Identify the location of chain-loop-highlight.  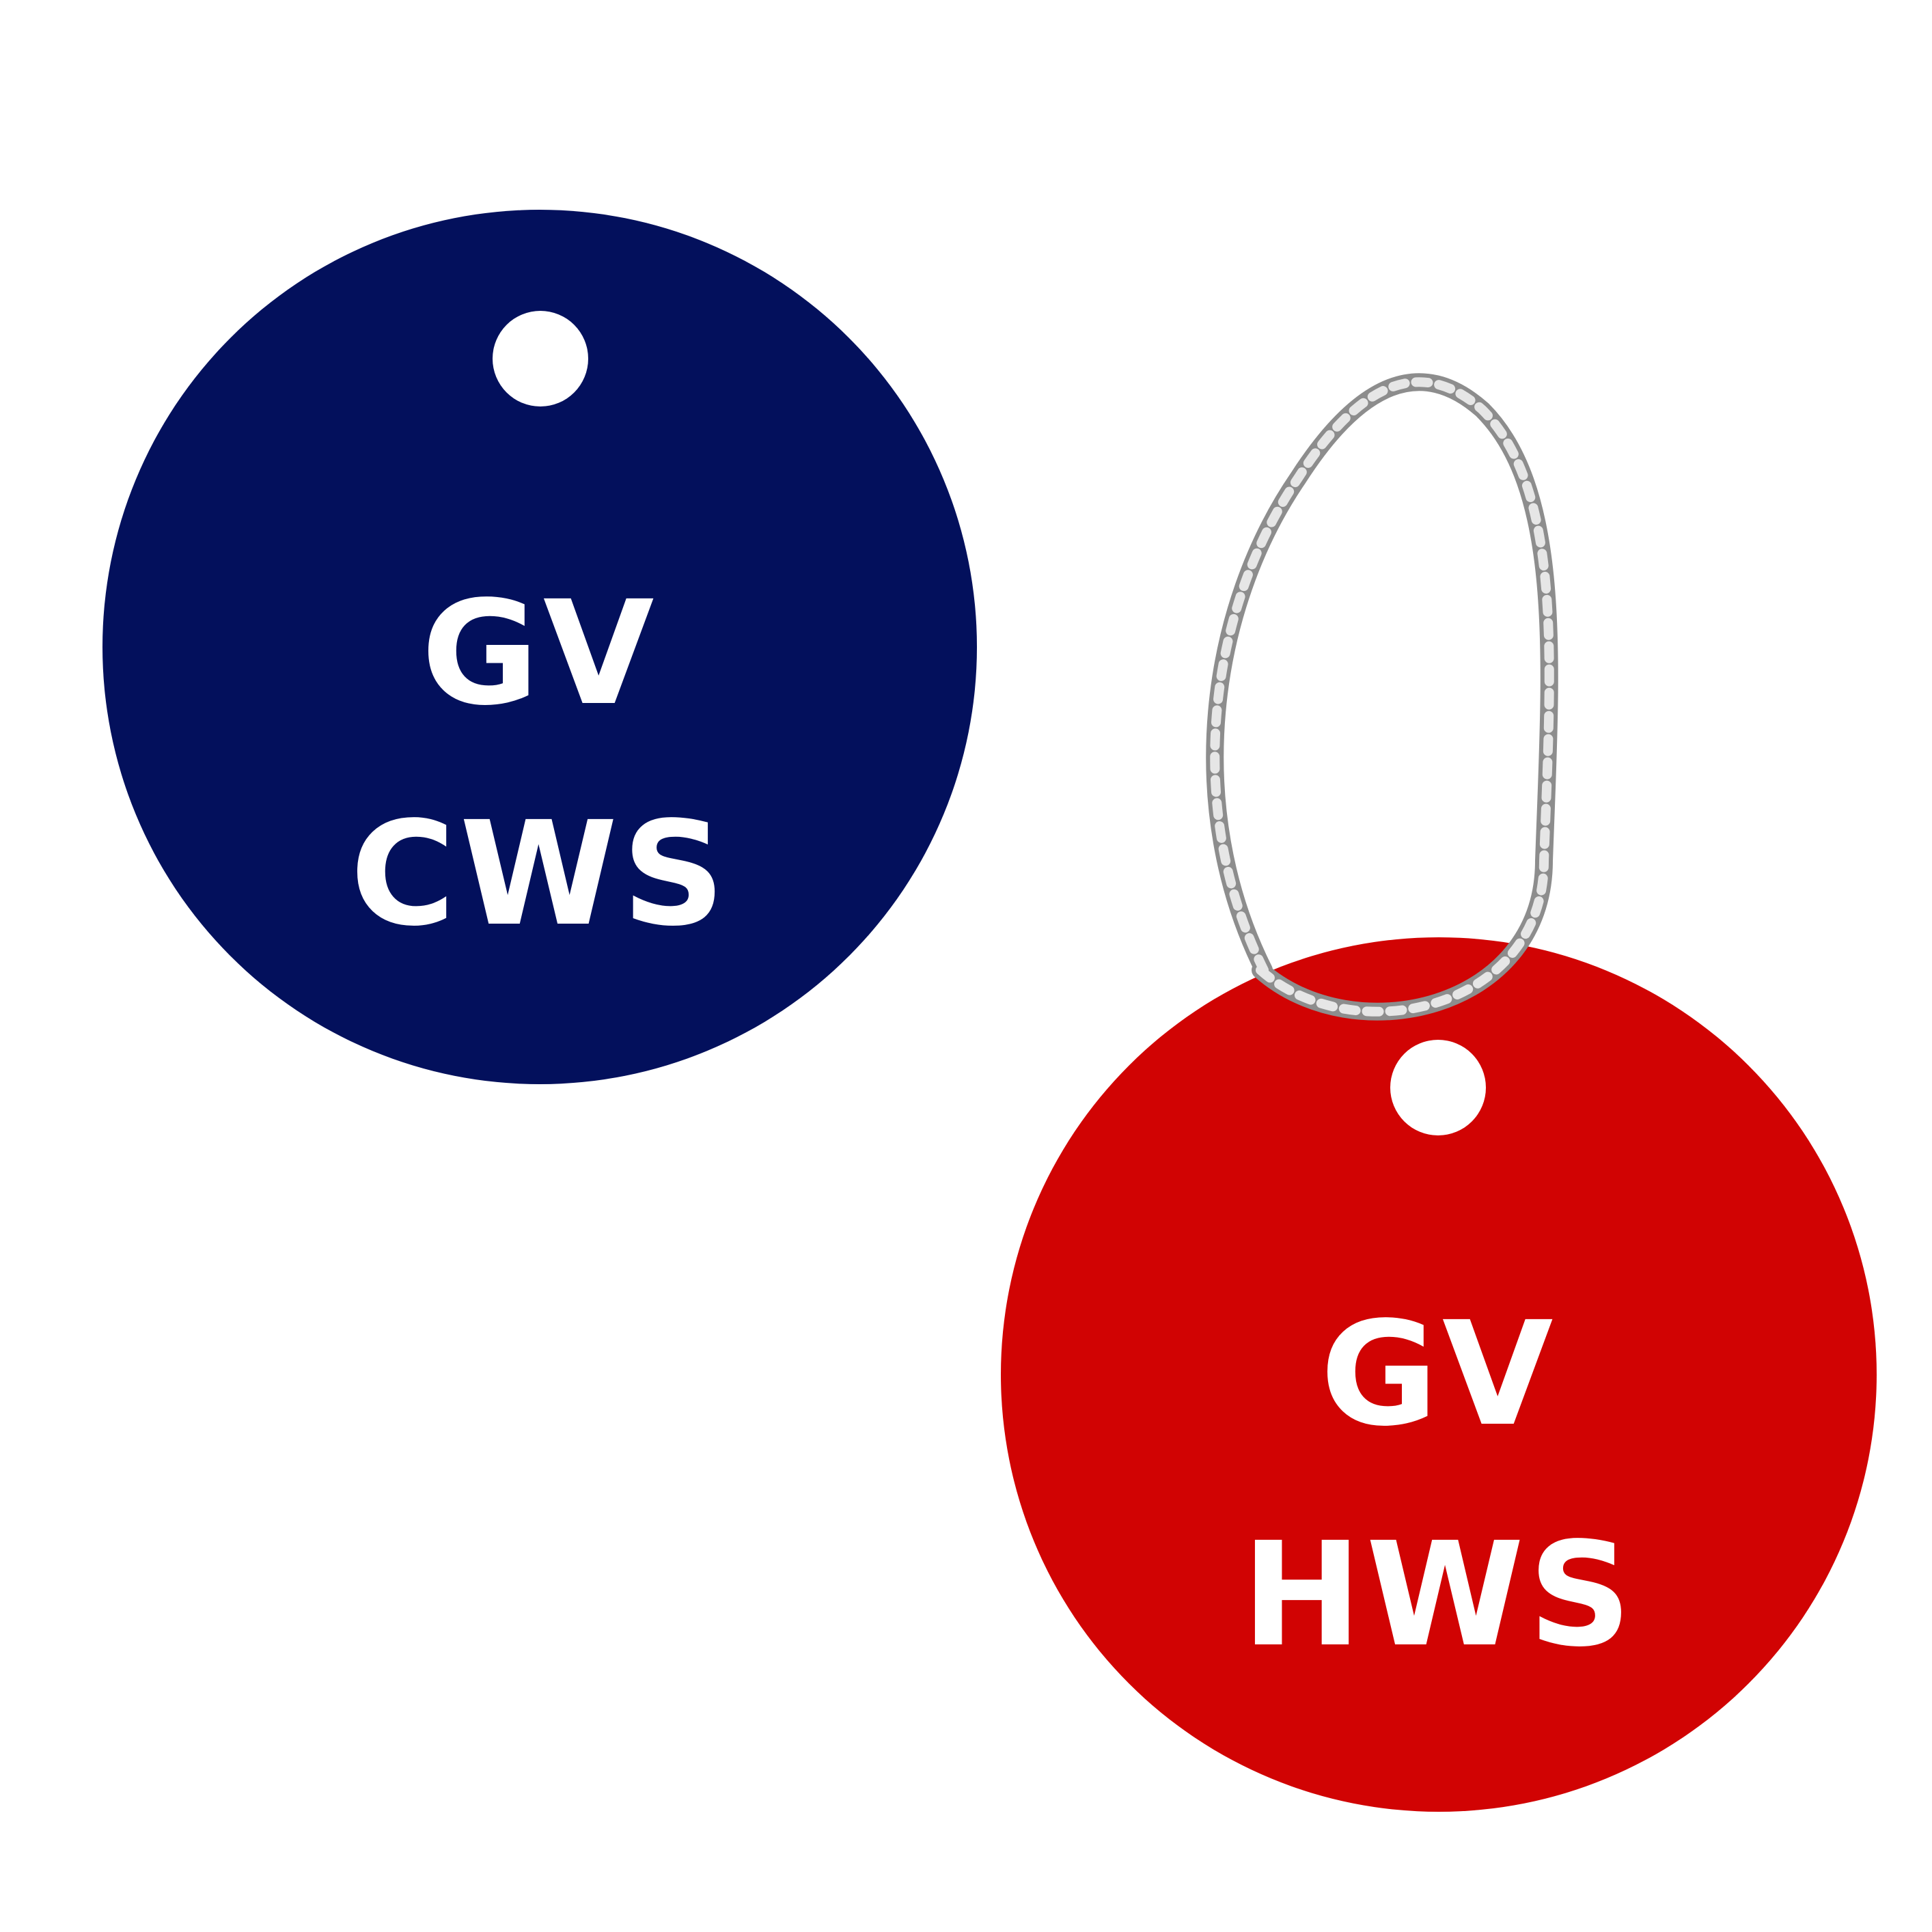
(1382, 697).